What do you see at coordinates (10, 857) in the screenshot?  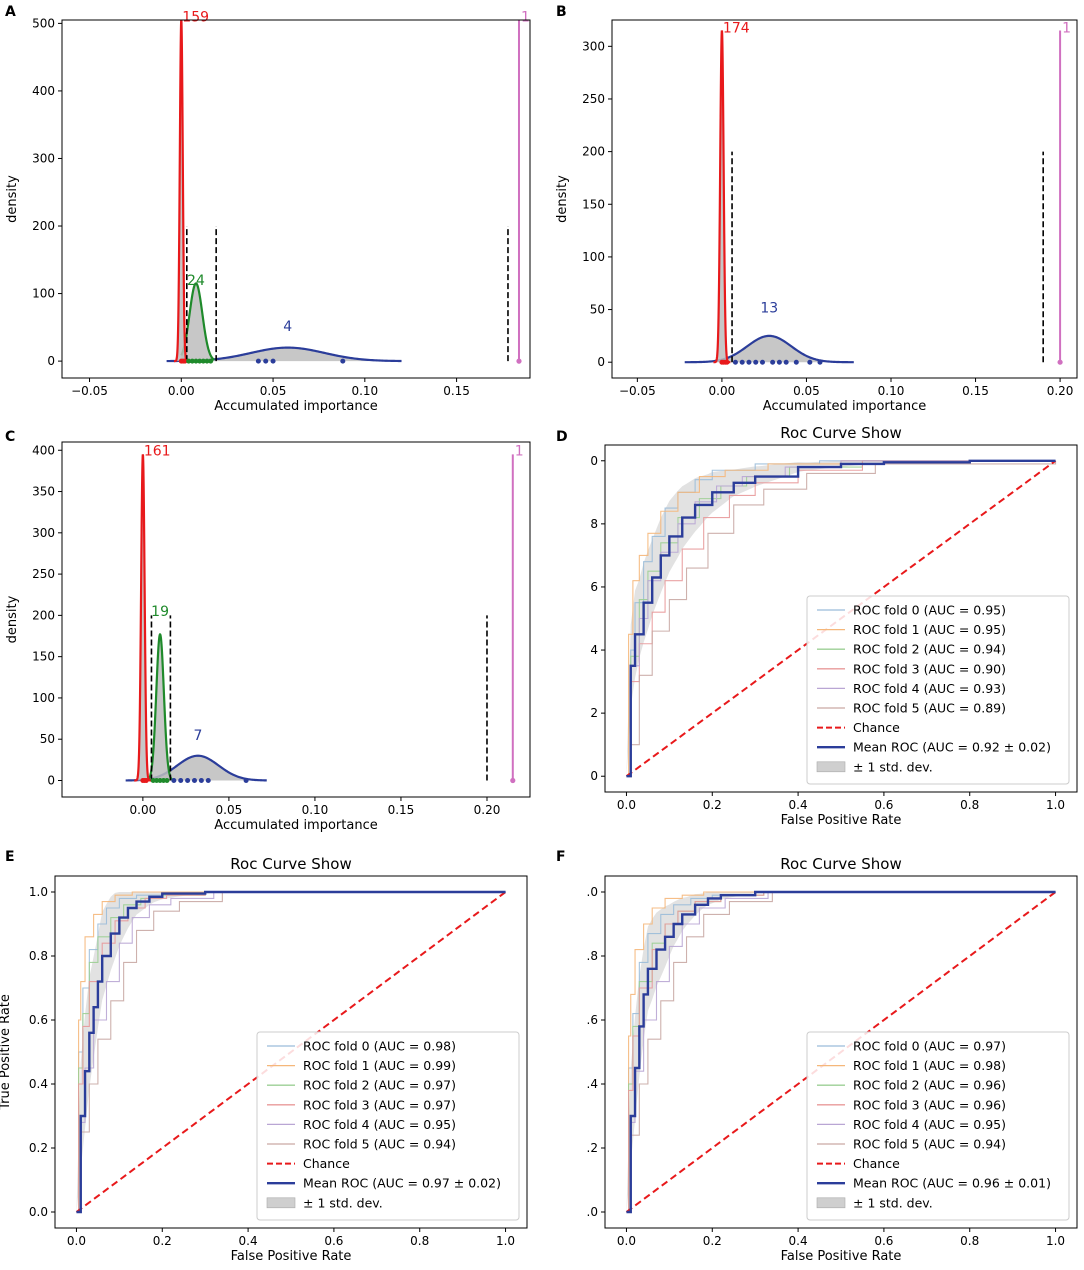 I see `panel-letter: E` at bounding box center [10, 857].